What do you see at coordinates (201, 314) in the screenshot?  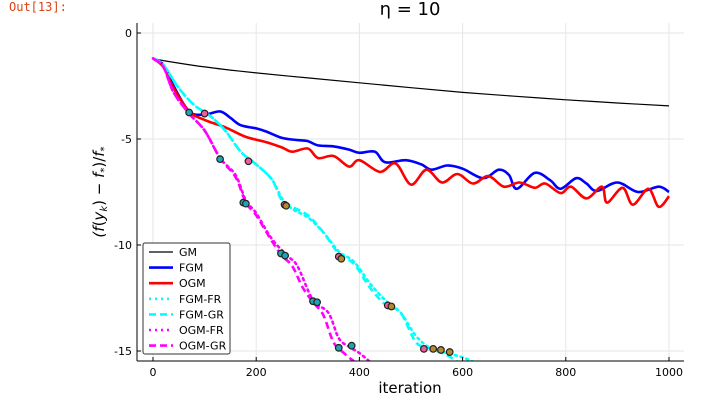 I see `legend-label-fgm-gr: FGM-GR` at bounding box center [201, 314].